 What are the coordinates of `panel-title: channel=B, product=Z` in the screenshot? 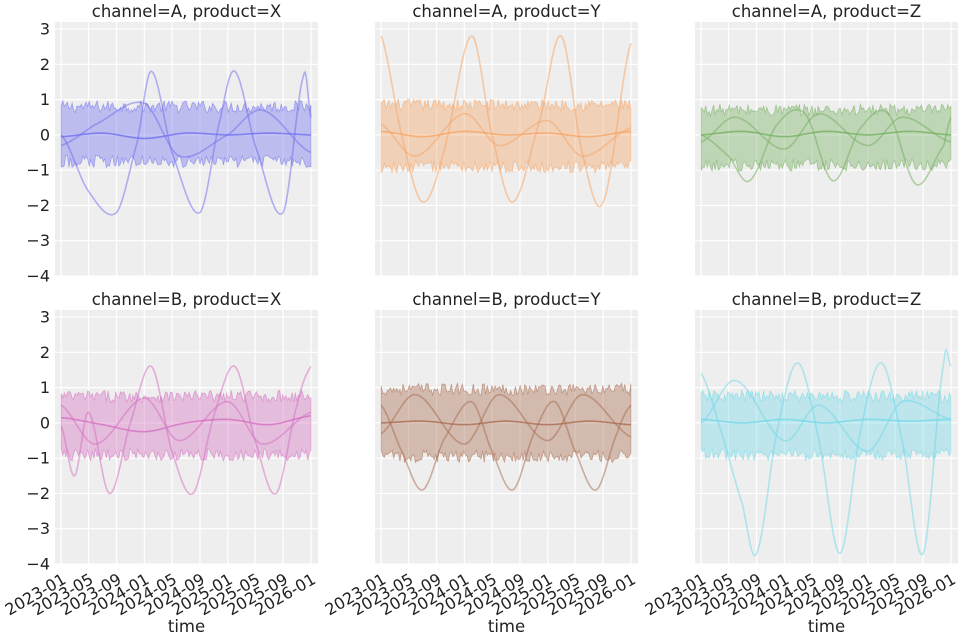 It's located at (827, 299).